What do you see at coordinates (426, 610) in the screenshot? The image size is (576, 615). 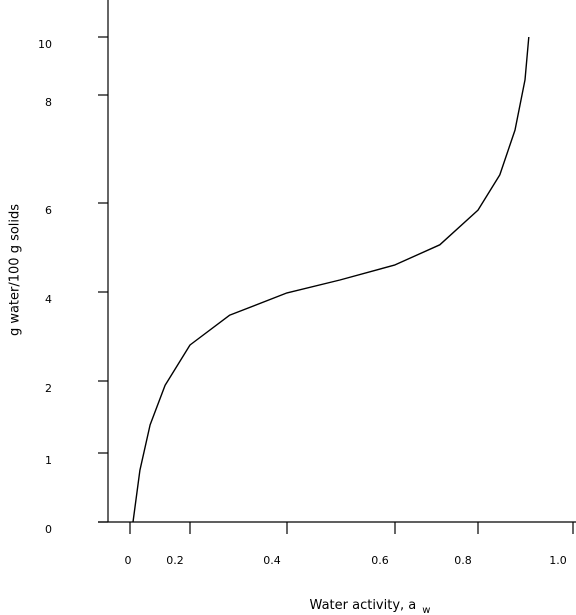 I see `x-axis-title-sub: w` at bounding box center [426, 610].